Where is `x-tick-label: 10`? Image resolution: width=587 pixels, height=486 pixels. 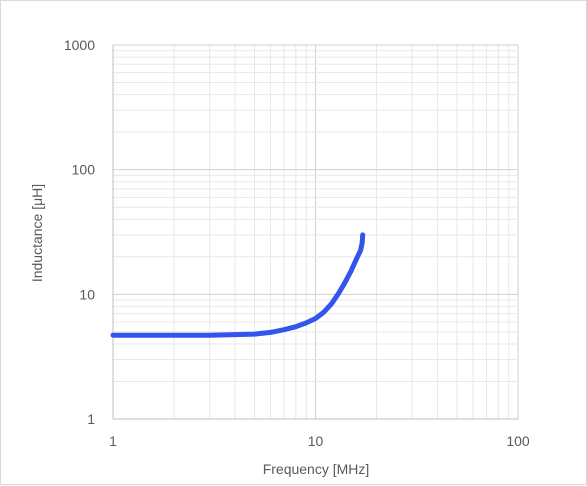 x-tick-label: 10 is located at coordinates (316, 441).